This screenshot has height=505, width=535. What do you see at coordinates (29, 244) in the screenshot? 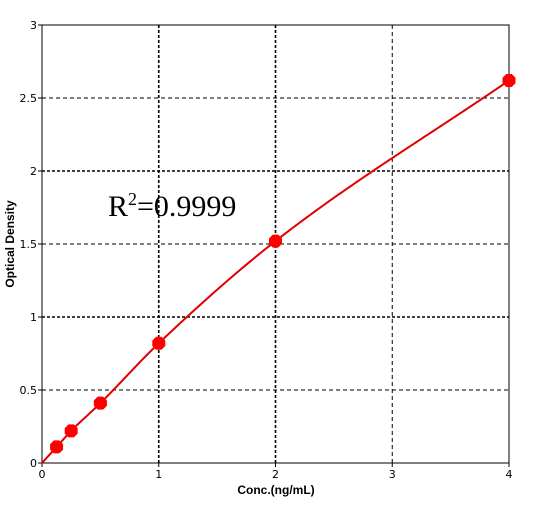
I see `y-tick-label: 1.5` at bounding box center [29, 244].